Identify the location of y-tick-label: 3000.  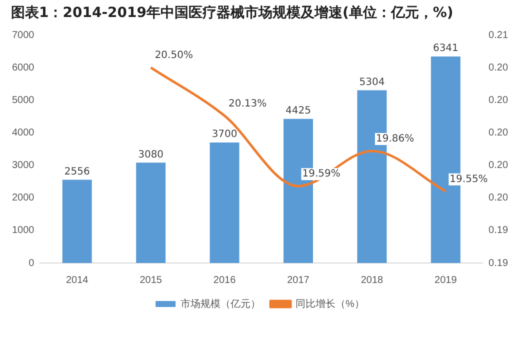
(23, 166).